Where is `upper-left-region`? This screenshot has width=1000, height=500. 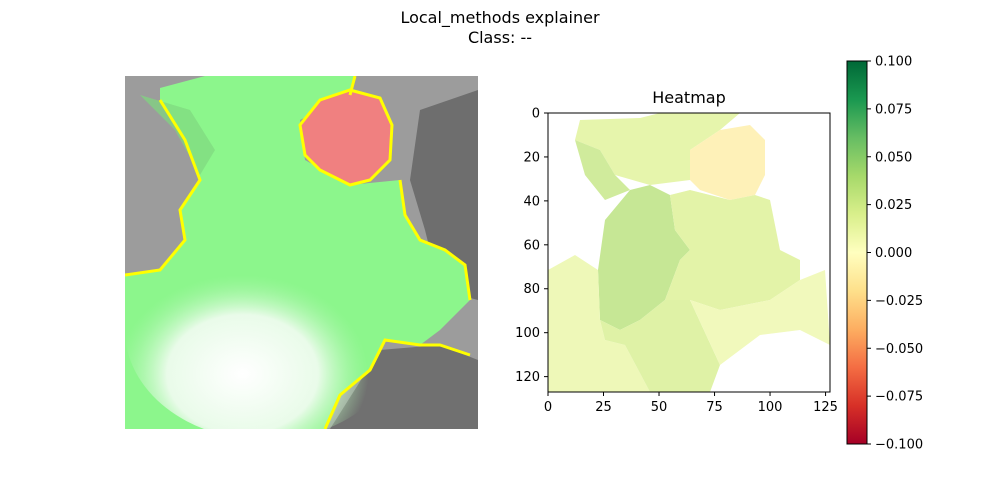 upper-left-region is located at coordinates (657, 149).